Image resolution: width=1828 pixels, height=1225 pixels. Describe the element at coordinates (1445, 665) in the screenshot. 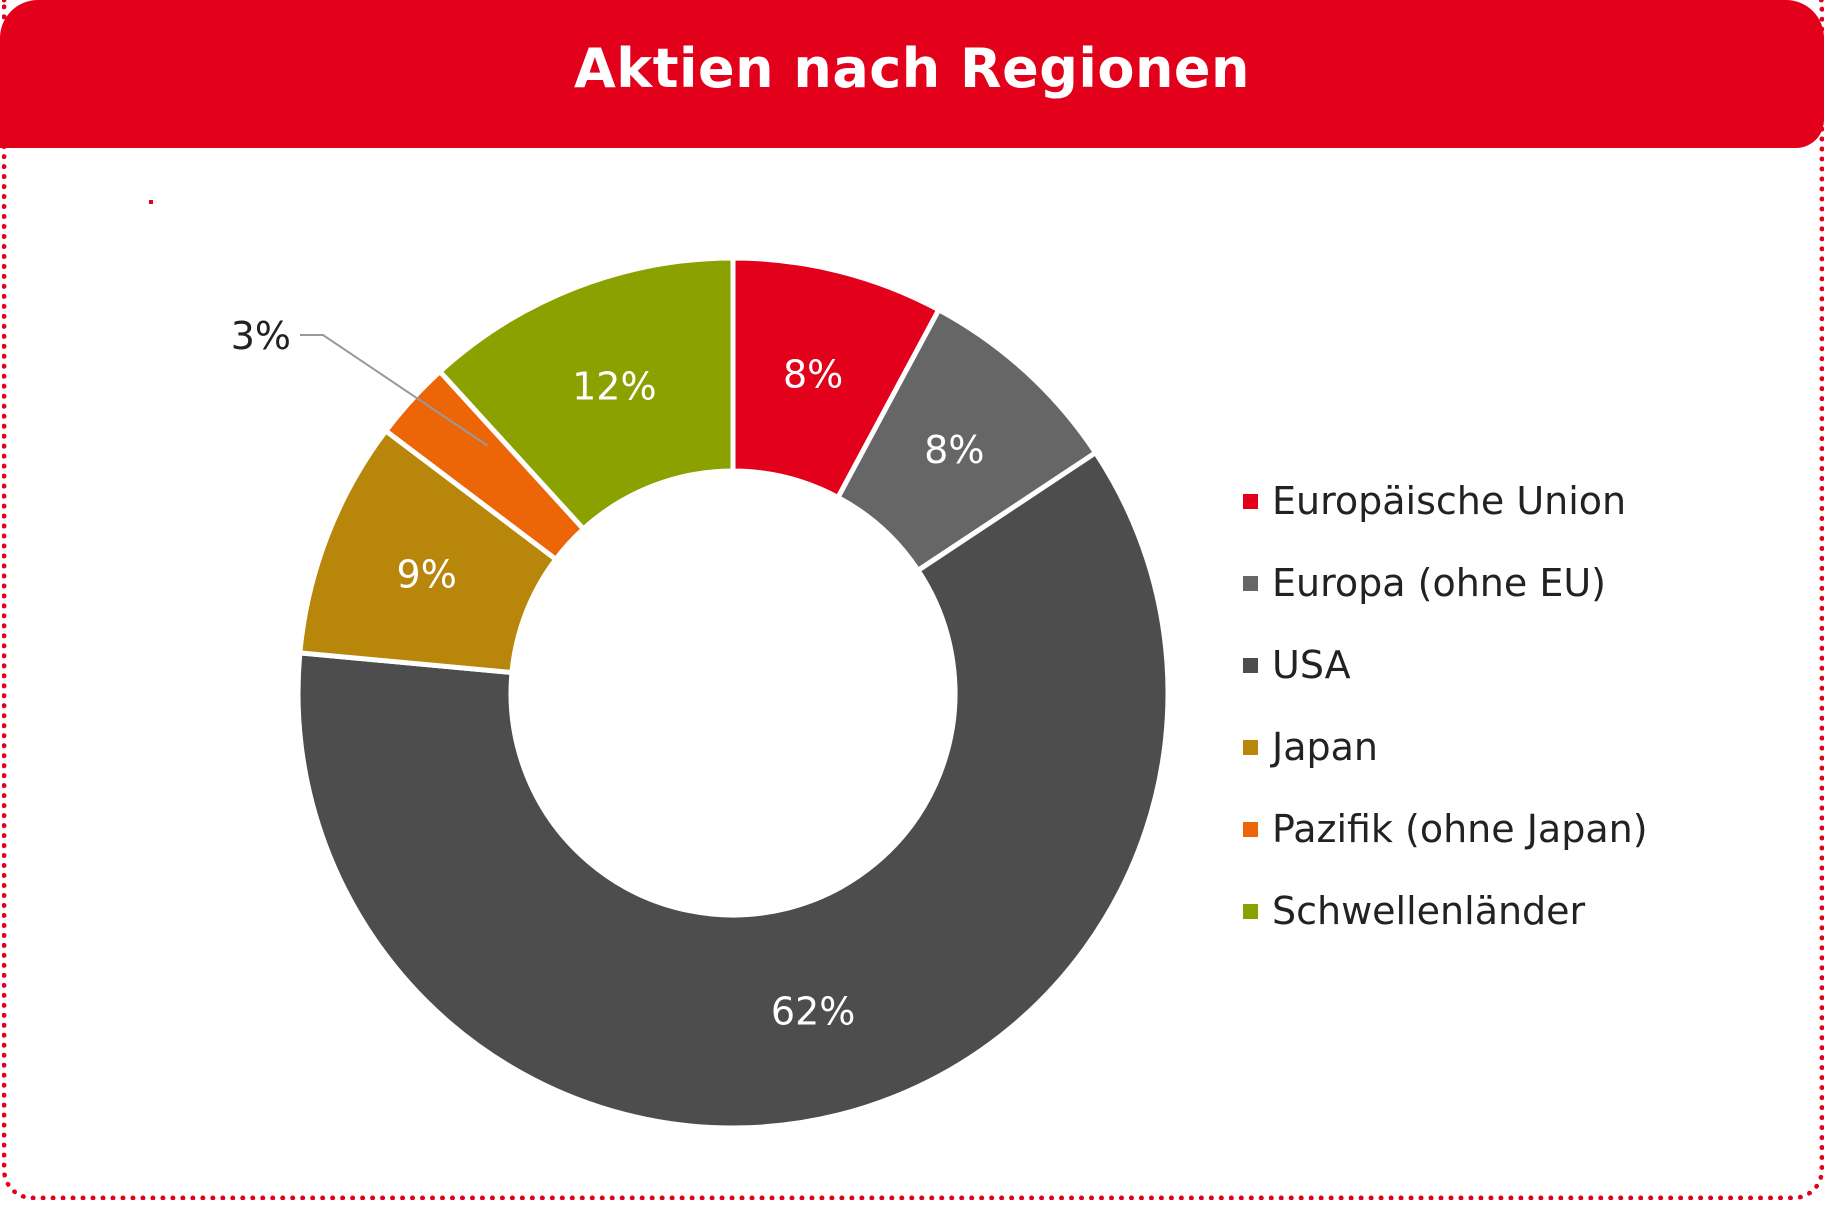

I see `legend-item-usa: USA` at that location.